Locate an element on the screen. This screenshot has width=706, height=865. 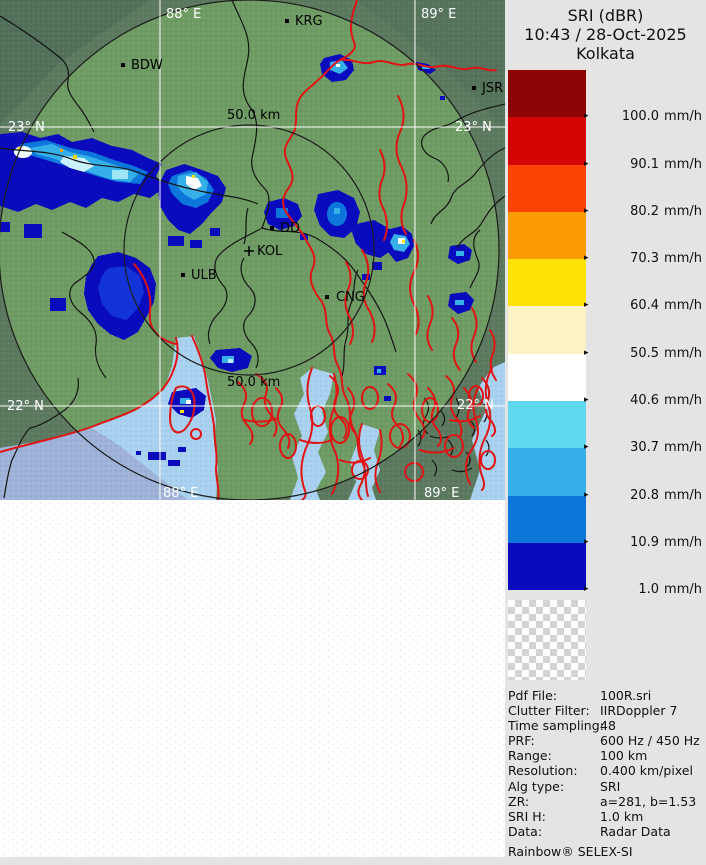
legend-entry: ▸ 20.8 mm/h is located at coordinates (643, 495).